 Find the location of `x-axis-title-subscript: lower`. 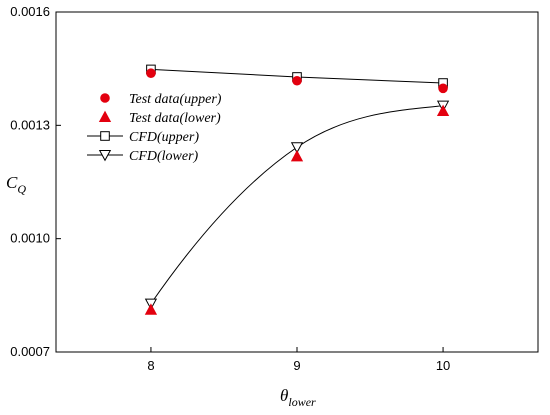

x-axis-title-subscript: lower is located at coordinates (302, 402).